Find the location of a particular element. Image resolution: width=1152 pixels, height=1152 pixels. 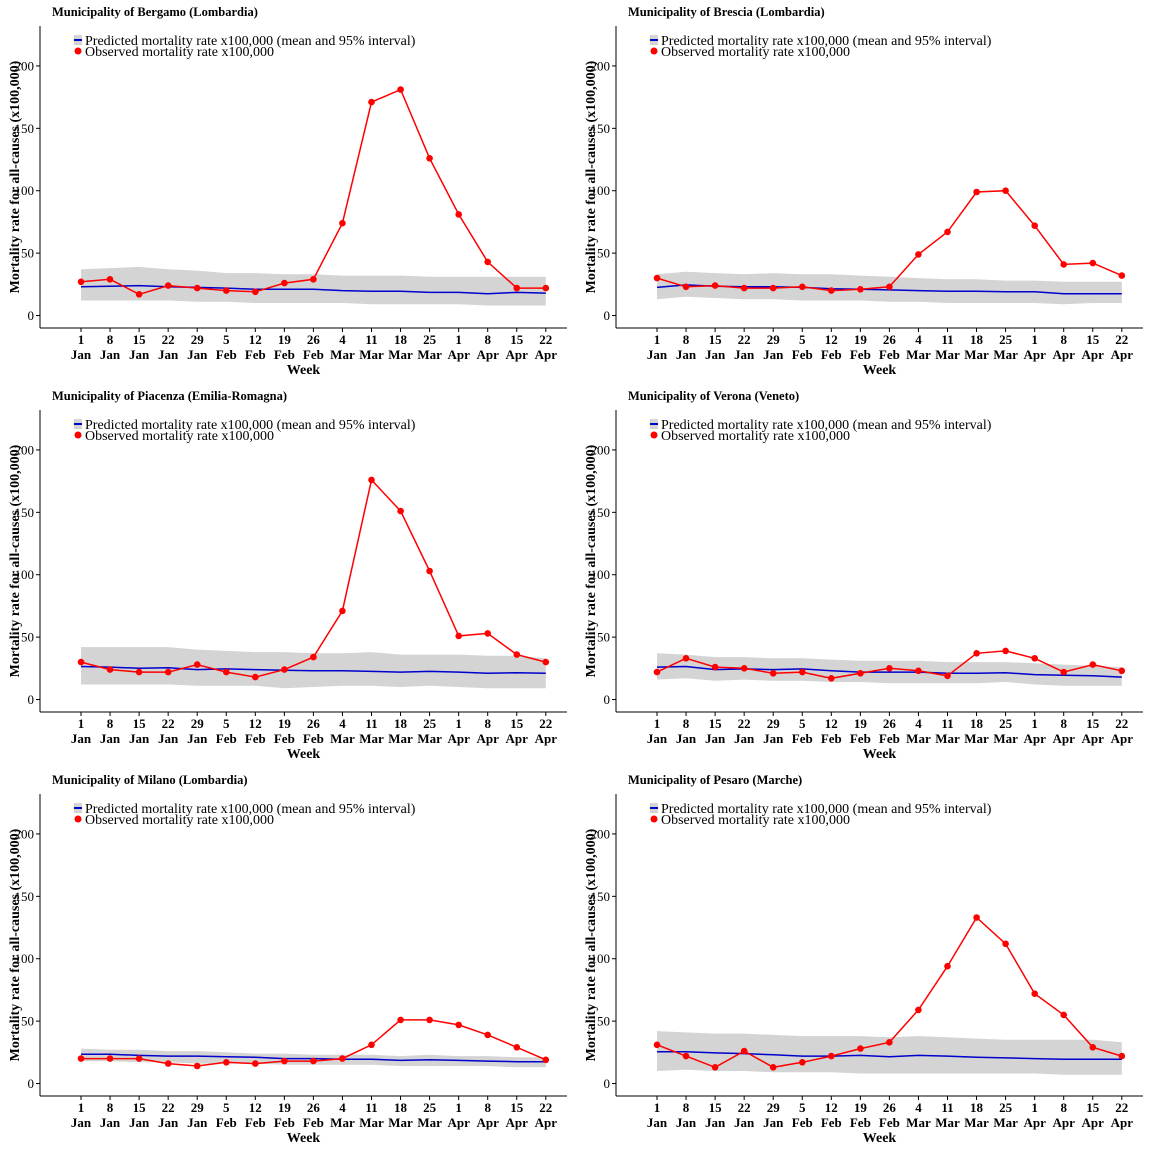

x-tick-label: 22 Jan is located at coordinates (744, 347).